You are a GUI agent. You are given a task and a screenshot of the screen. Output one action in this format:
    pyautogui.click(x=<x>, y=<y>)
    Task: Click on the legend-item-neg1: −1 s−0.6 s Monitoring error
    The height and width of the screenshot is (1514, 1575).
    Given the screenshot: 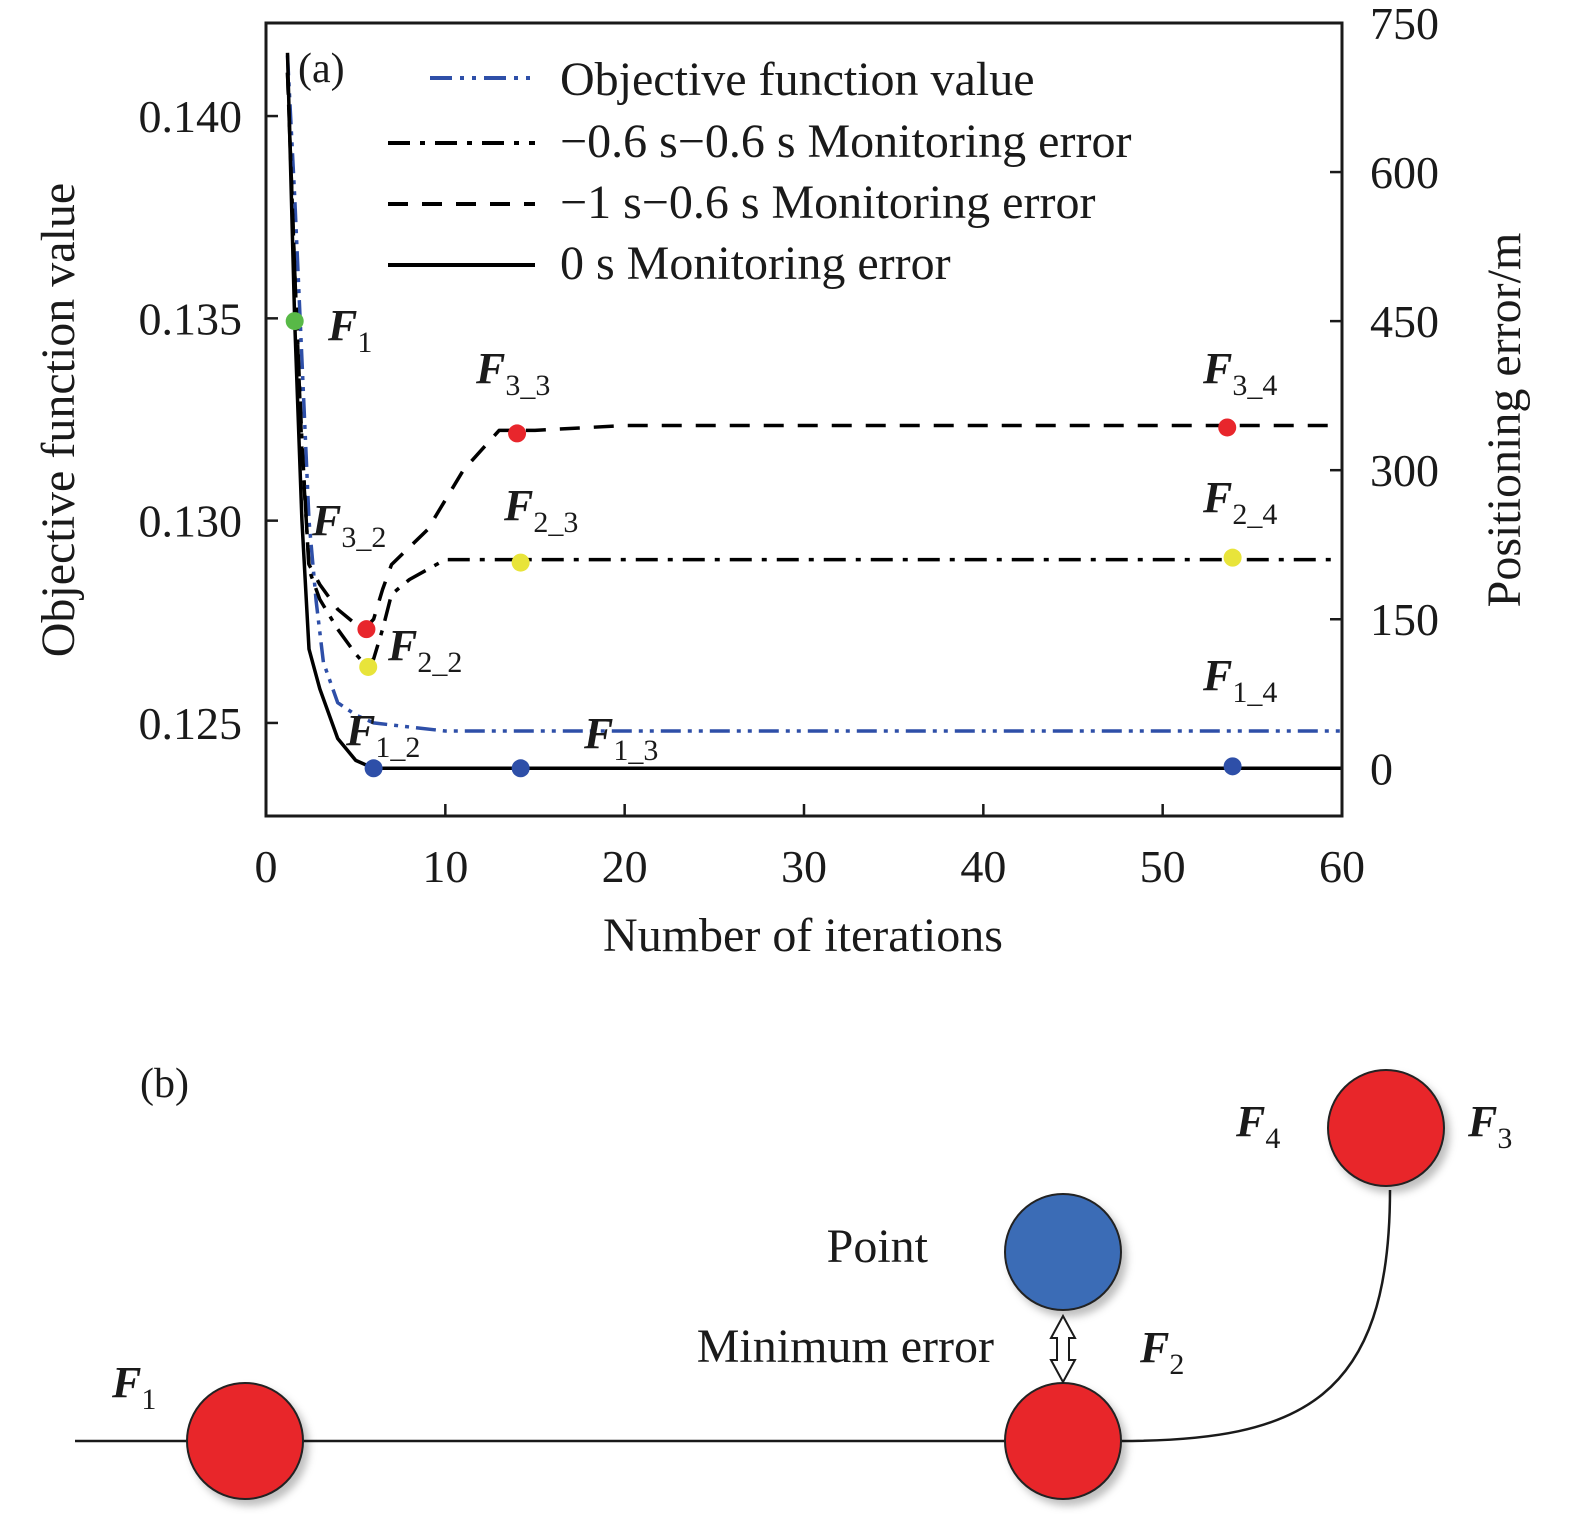 What is the action you would take?
    pyautogui.click(x=741, y=202)
    